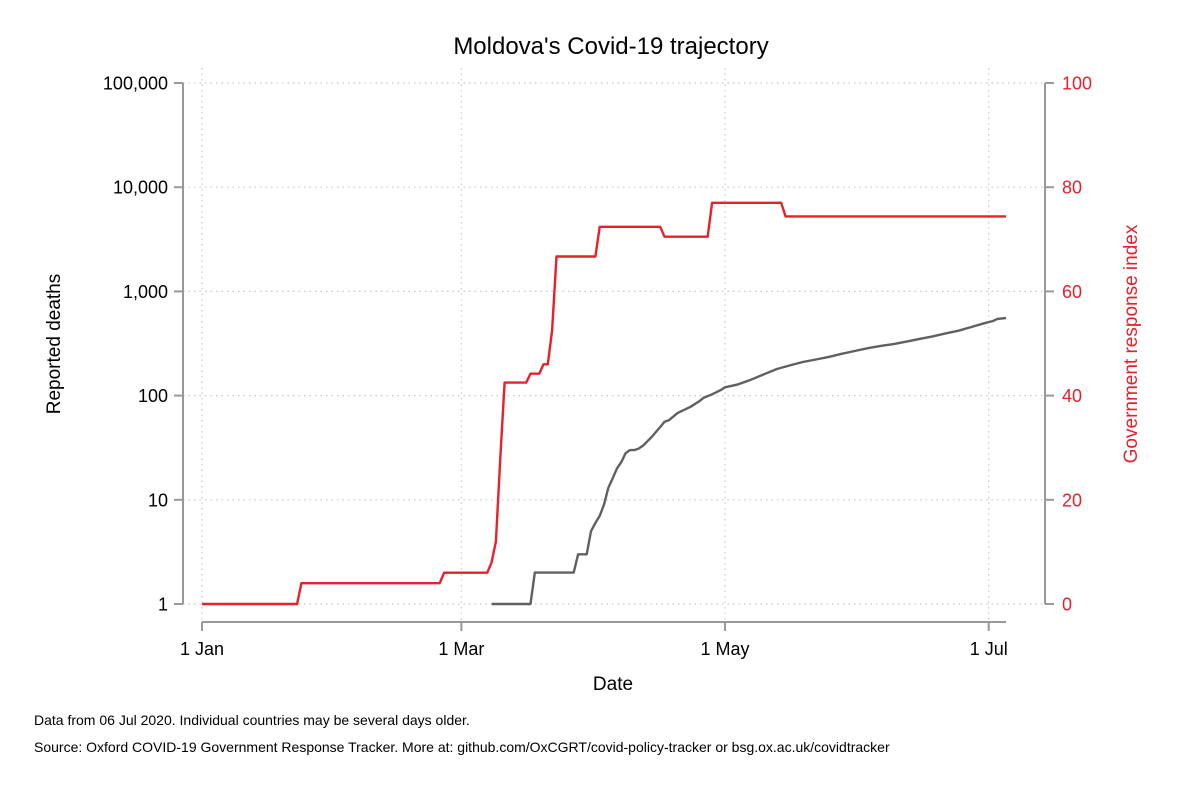 Image resolution: width=1184 pixels, height=789 pixels. I want to click on right-tick-label: 100, so click(1077, 84).